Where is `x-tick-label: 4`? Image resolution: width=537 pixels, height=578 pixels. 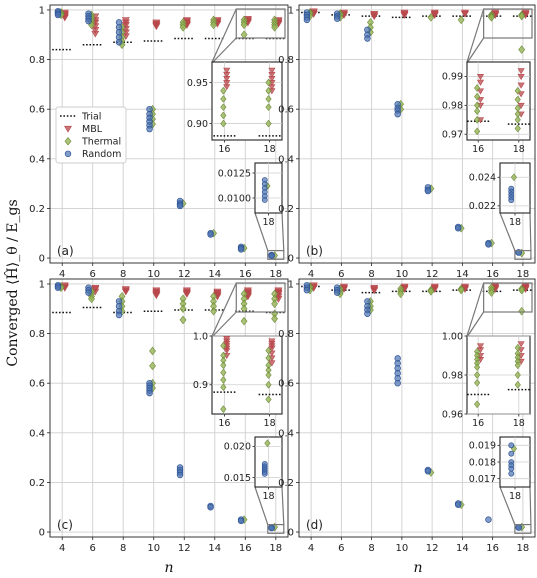 x-tick-label: 4 is located at coordinates (62, 548).